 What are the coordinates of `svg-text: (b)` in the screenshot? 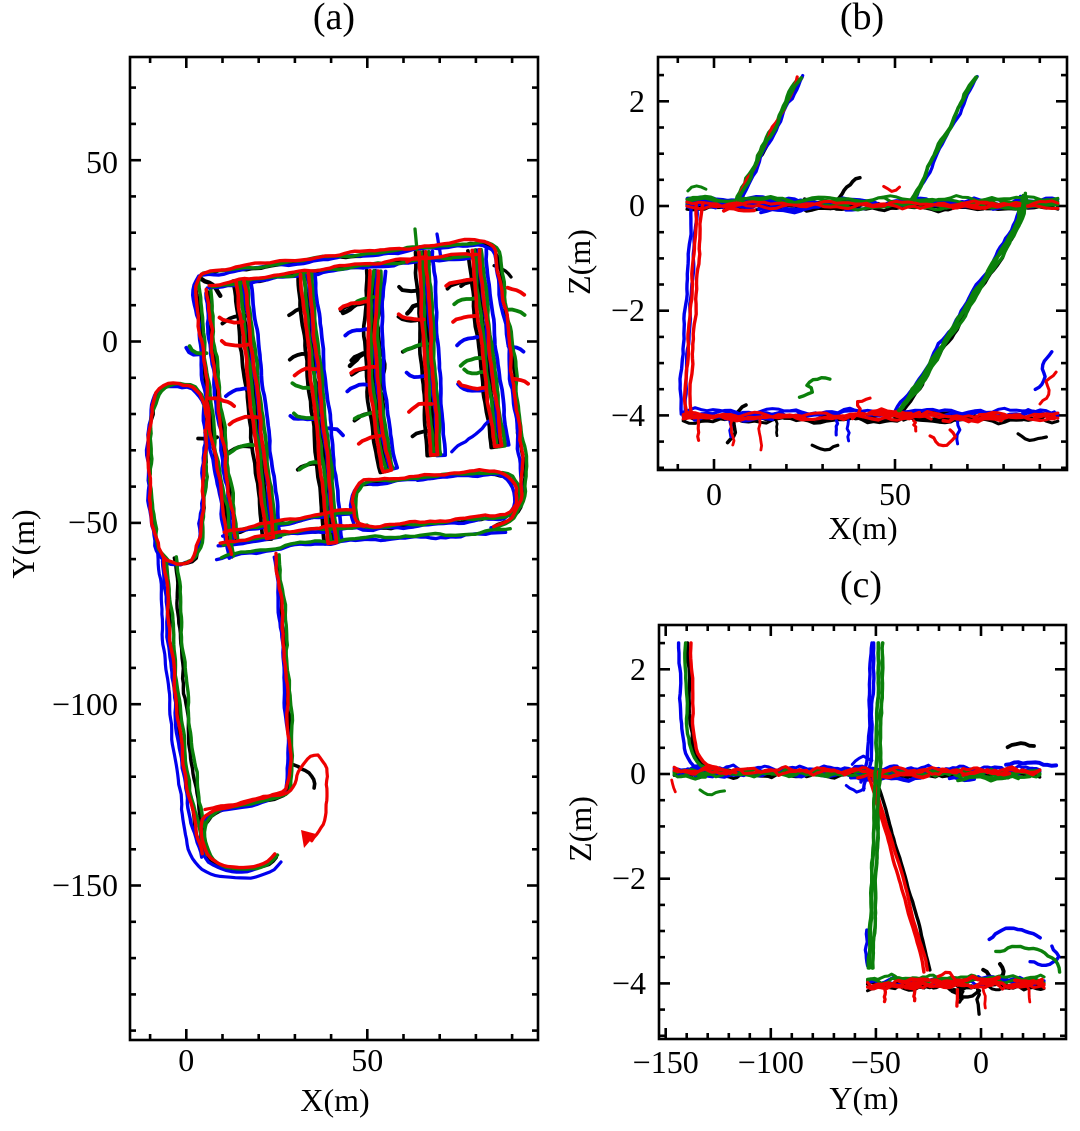 It's located at (862, 19).